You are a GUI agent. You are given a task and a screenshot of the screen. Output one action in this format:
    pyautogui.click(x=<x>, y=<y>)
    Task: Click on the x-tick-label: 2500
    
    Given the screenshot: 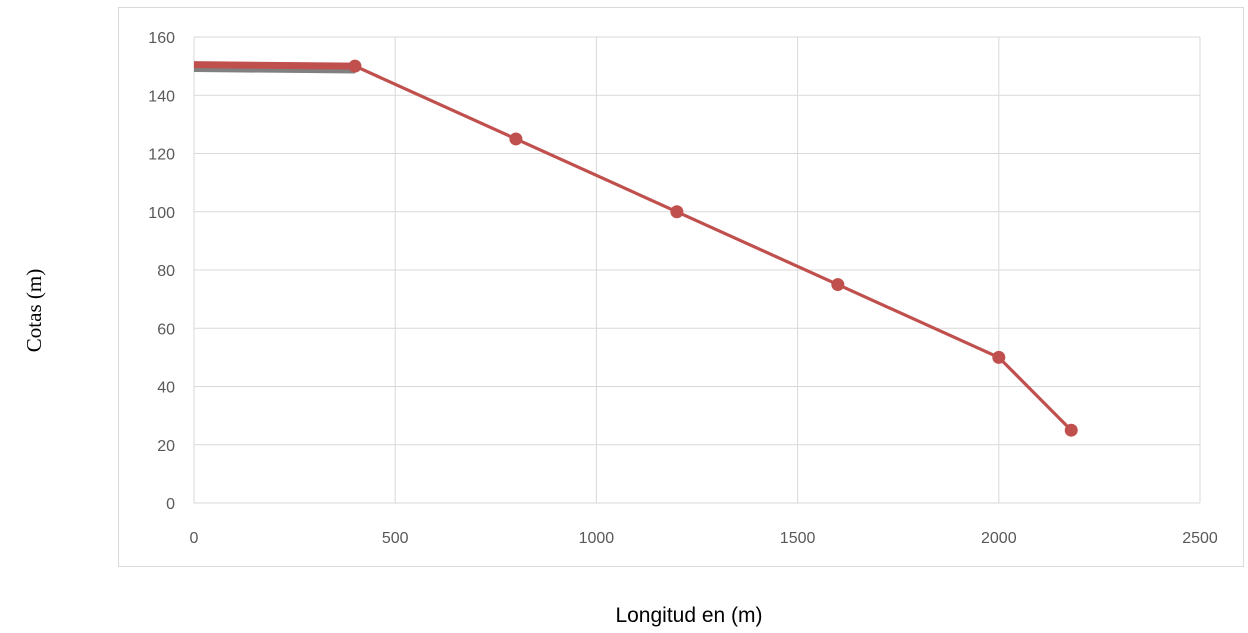 What is the action you would take?
    pyautogui.click(x=1200, y=538)
    